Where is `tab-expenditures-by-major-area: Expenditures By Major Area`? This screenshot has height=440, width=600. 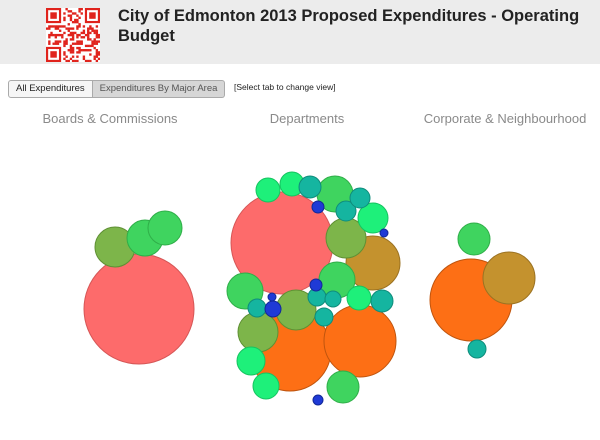 tab-expenditures-by-major-area: Expenditures By Major Area is located at coordinates (159, 89).